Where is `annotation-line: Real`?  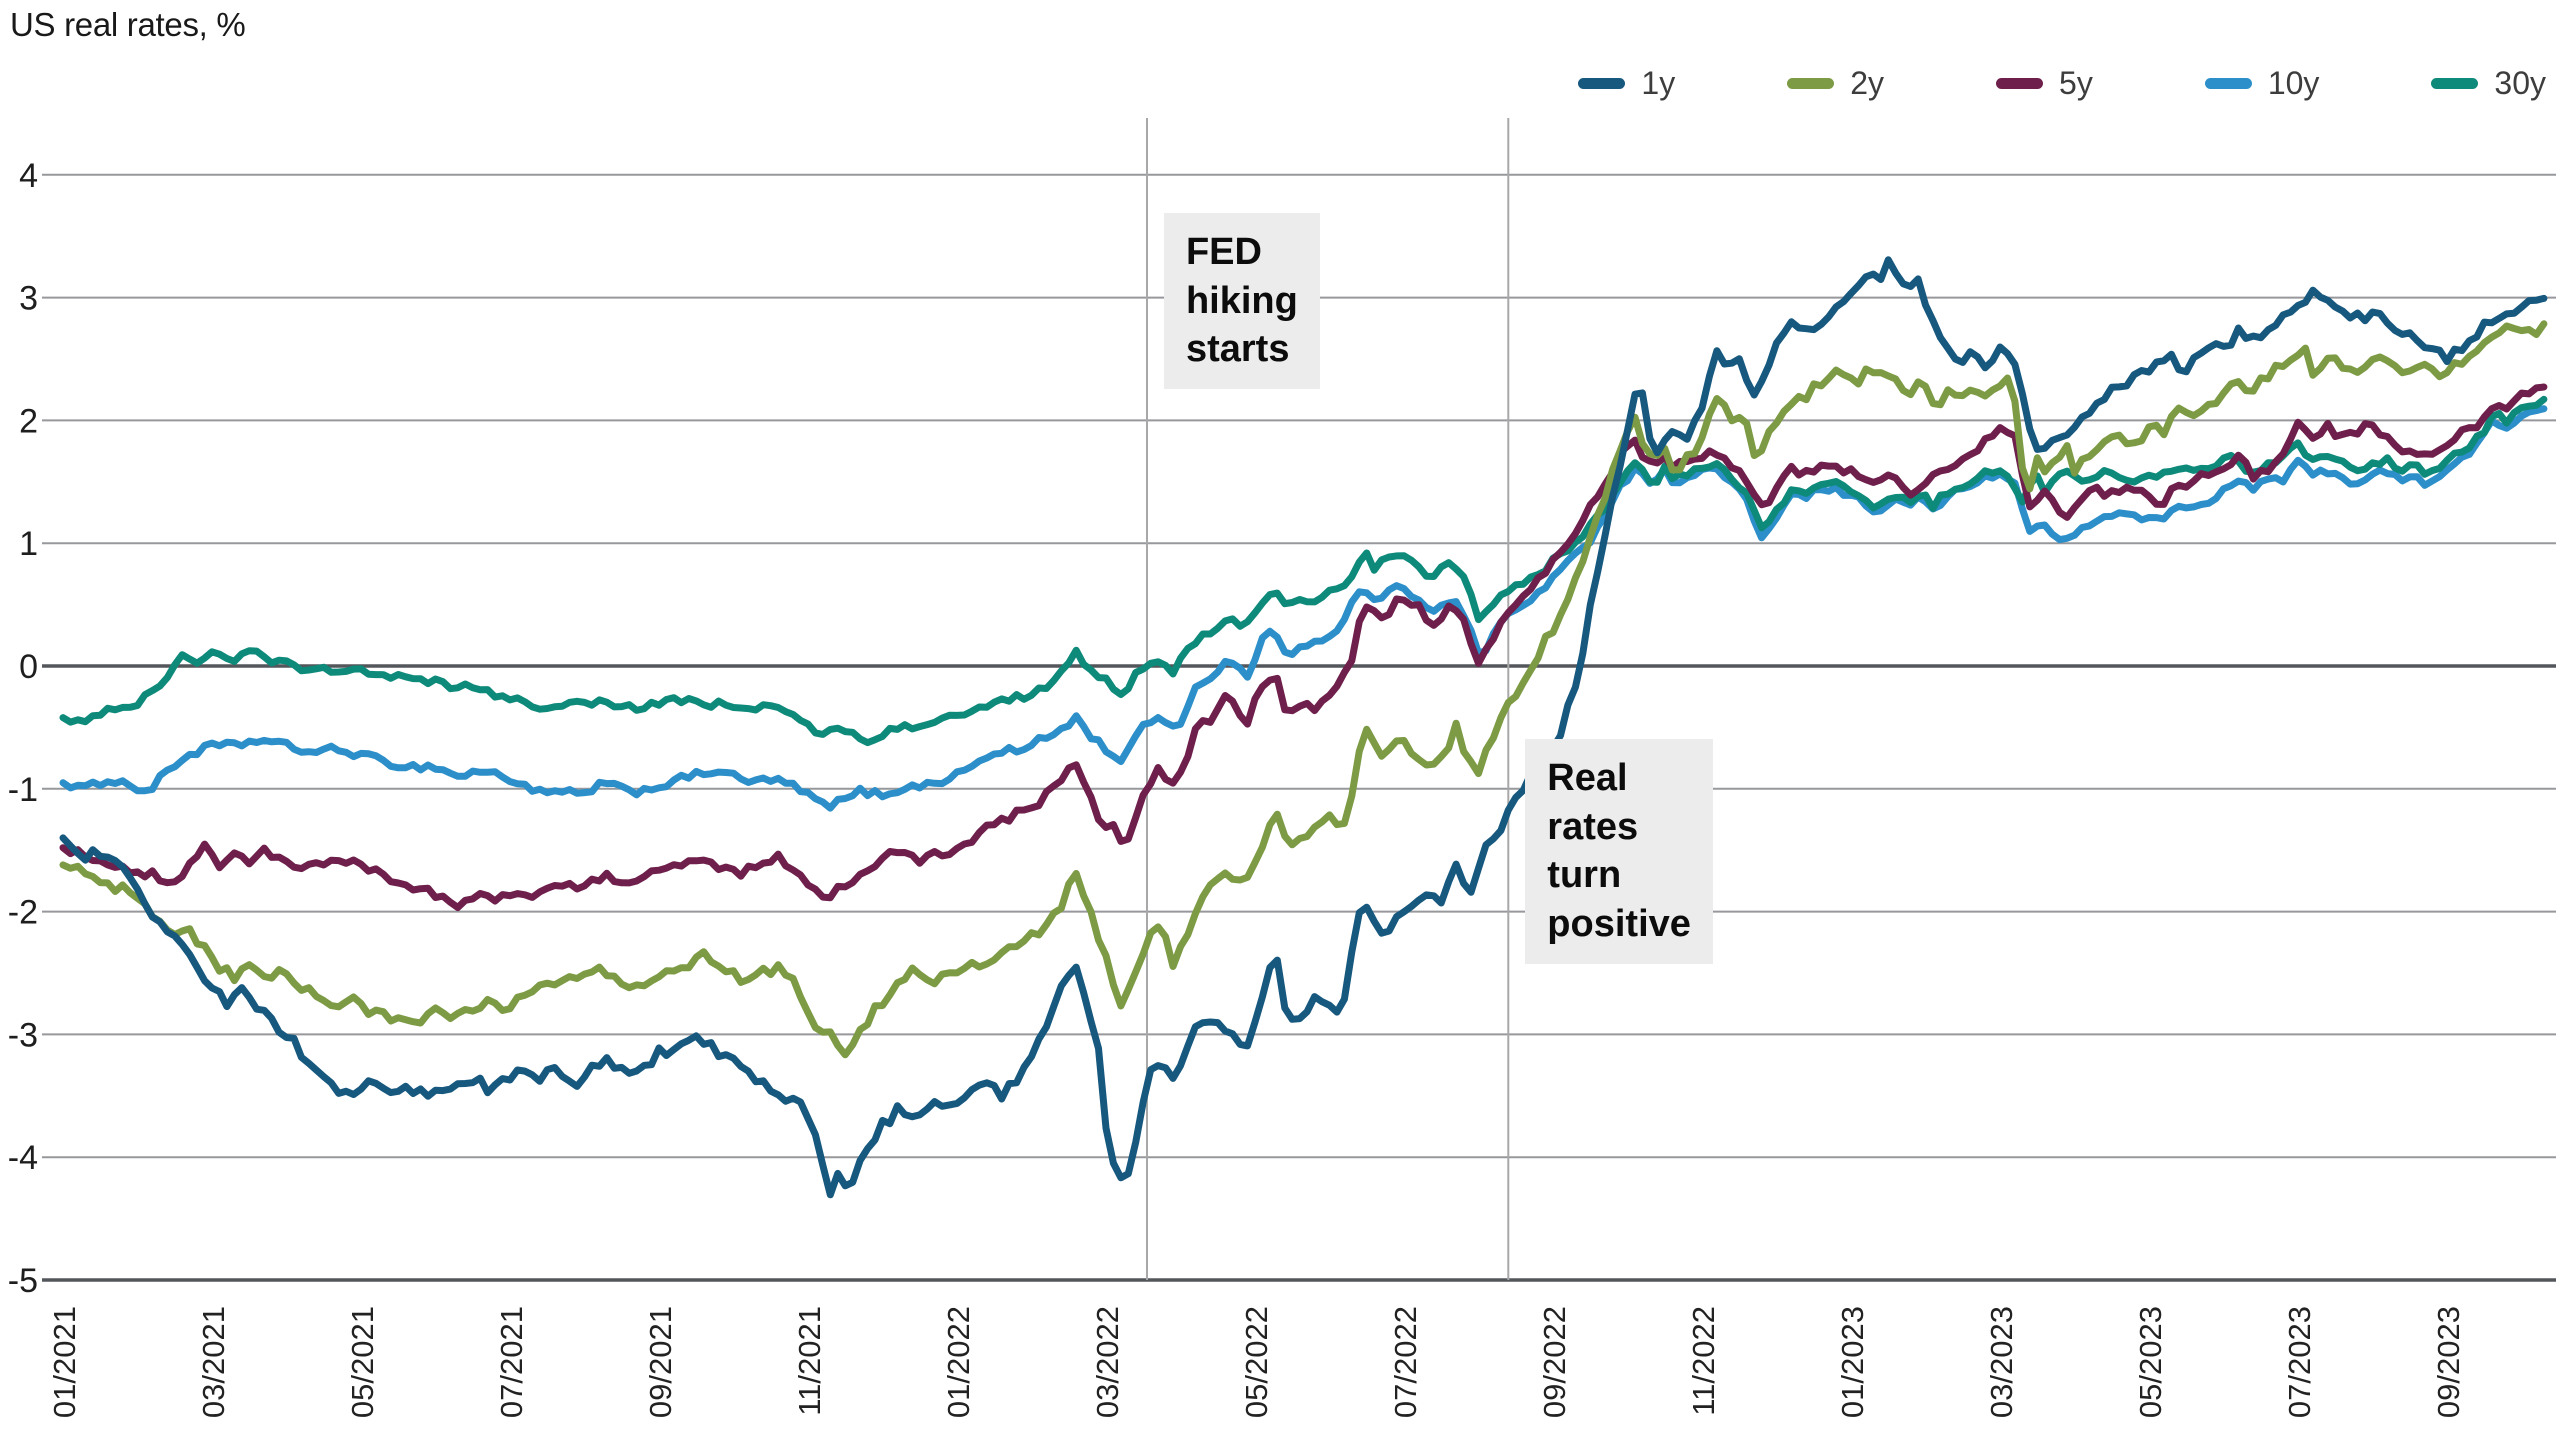 annotation-line: Real is located at coordinates (1587, 778).